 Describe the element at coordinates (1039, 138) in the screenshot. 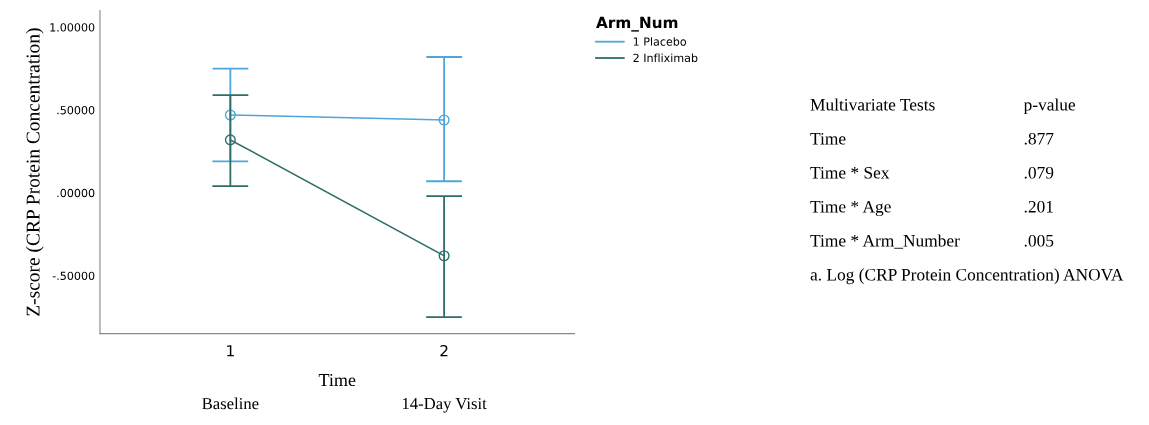

I see `text: .877` at that location.